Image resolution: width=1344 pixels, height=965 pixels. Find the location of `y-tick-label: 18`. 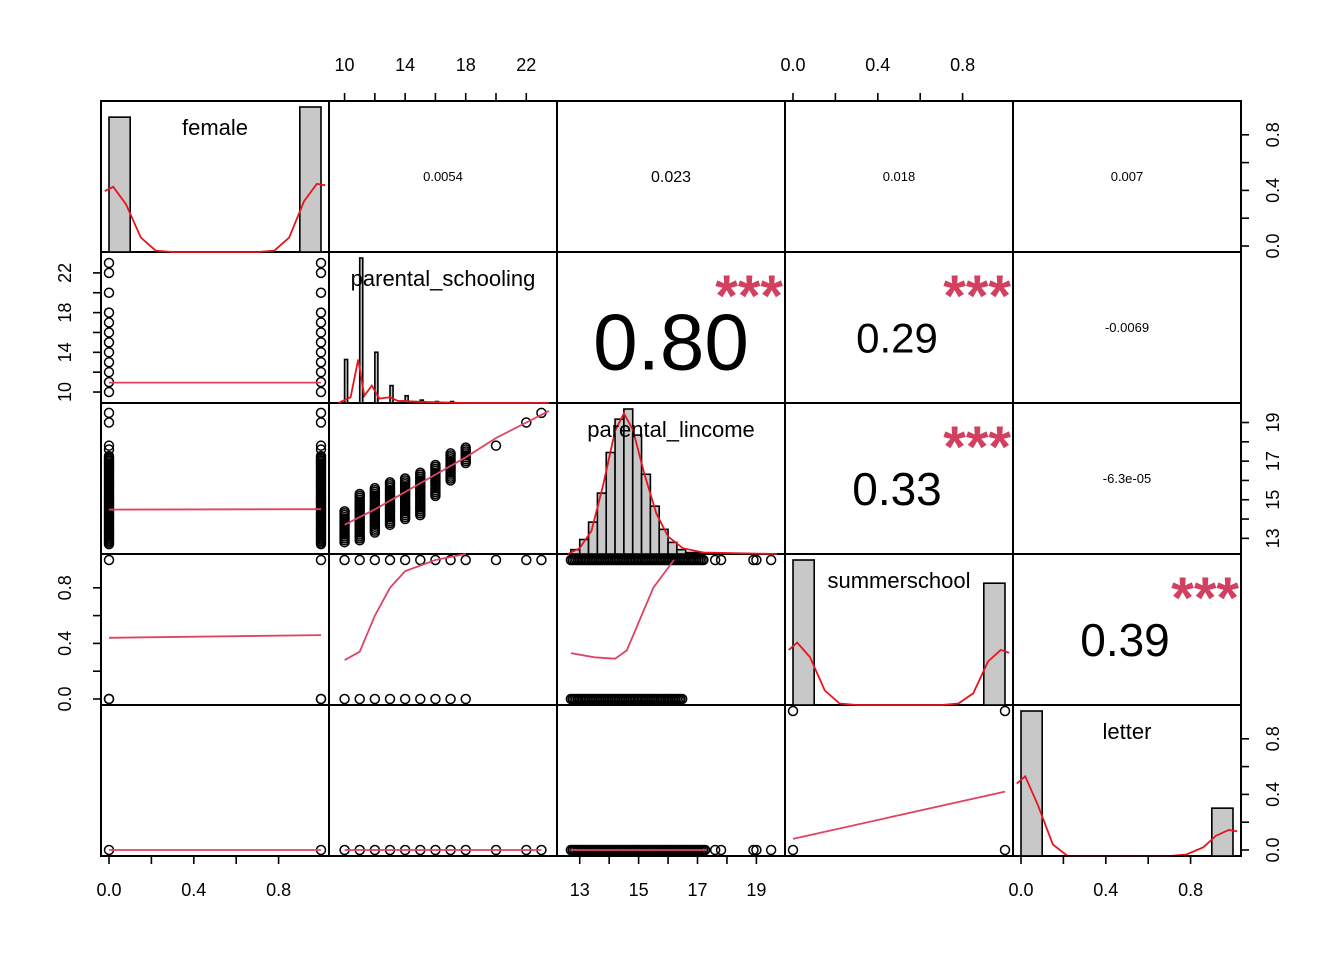

y-tick-label: 18 is located at coordinates (65, 313).